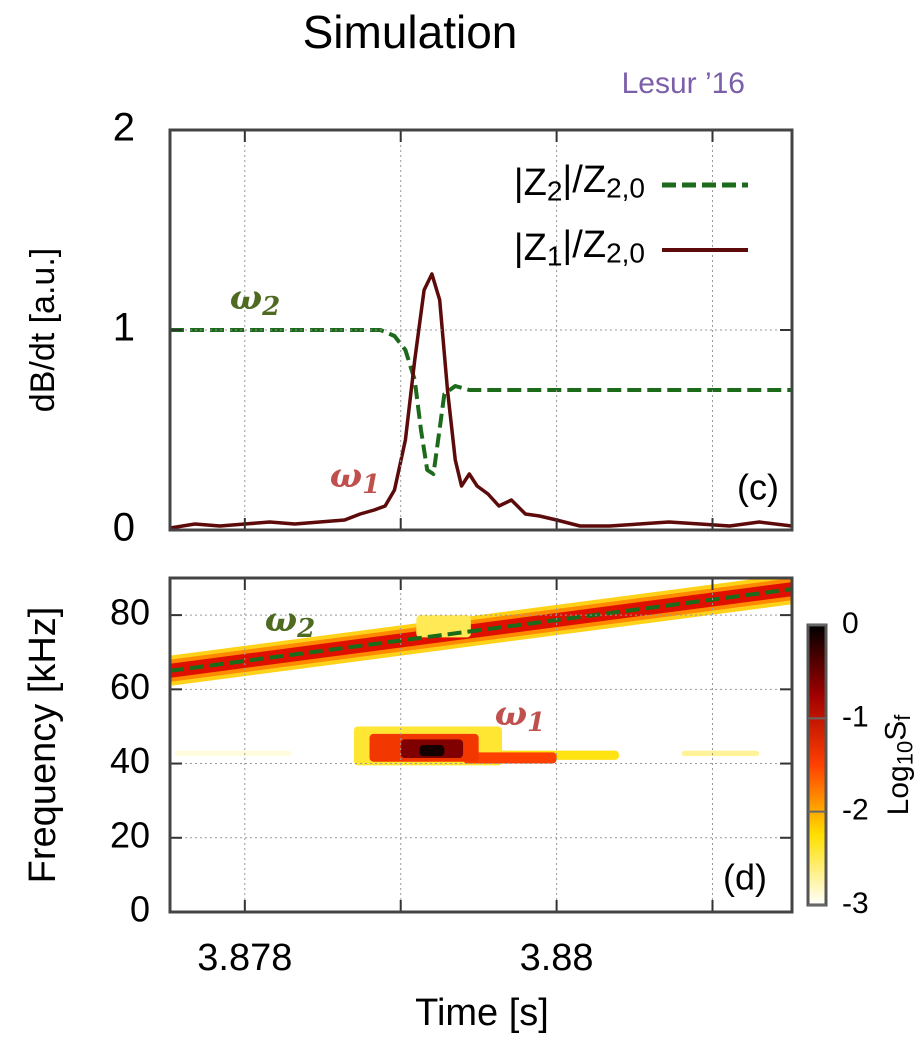 The image size is (924, 1045). What do you see at coordinates (244, 958) in the screenshot?
I see `x-tick-label: 3.878` at bounding box center [244, 958].